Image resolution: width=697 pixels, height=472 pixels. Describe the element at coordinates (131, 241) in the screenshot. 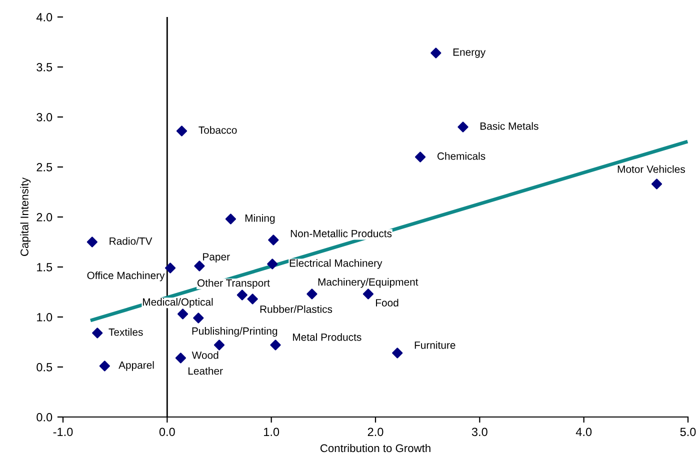

I see `annotation: Radio/TV` at that location.